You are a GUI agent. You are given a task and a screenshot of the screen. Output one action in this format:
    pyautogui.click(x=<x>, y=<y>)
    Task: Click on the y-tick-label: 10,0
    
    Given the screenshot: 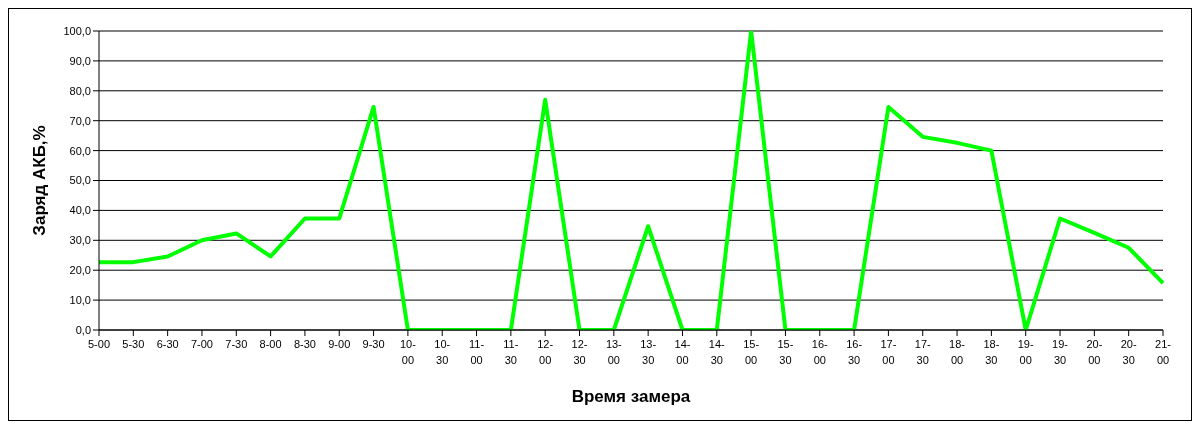 What is the action you would take?
    pyautogui.click(x=80, y=300)
    